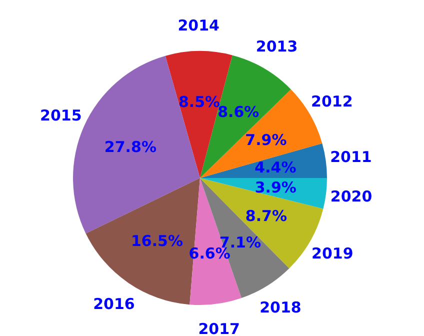 The height and width of the screenshot is (336, 424). What do you see at coordinates (266, 215) in the screenshot?
I see `data-label: 8.7%` at bounding box center [266, 215].